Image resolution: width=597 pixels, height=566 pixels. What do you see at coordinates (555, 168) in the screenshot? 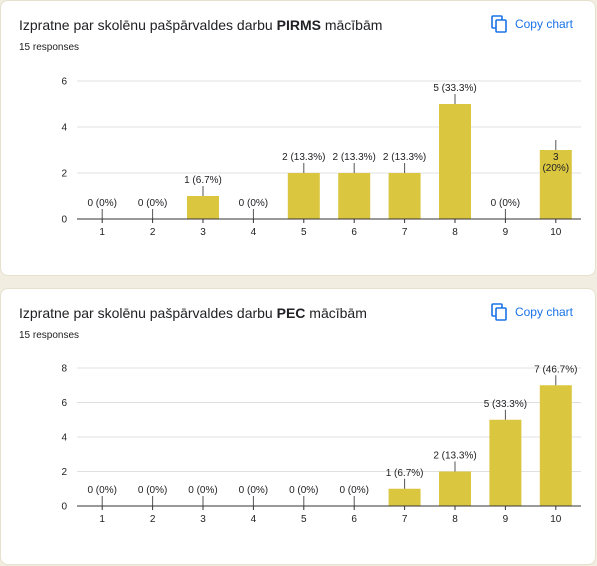
I see `data-label: (20%)` at bounding box center [555, 168].